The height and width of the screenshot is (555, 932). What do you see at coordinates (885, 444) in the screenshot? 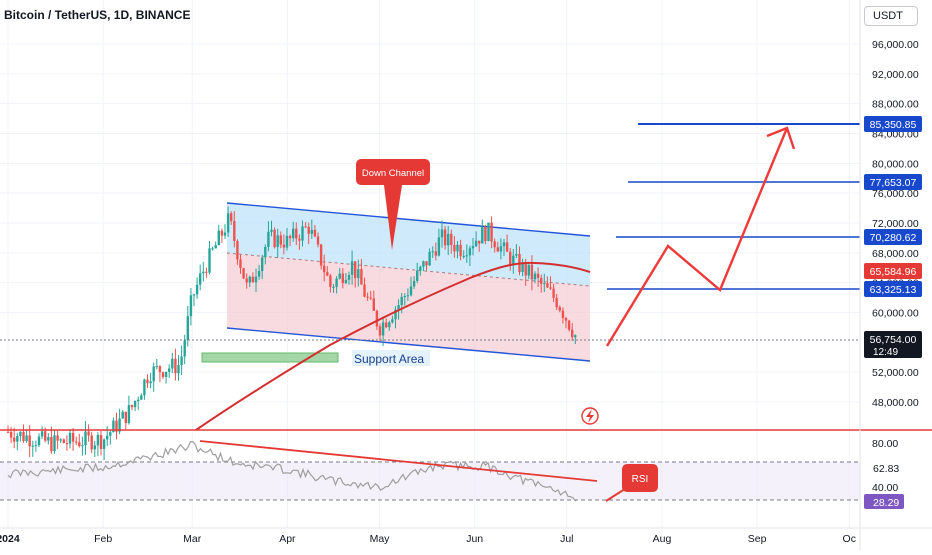
I see `rsi-tick-label: 80.00` at bounding box center [885, 444].